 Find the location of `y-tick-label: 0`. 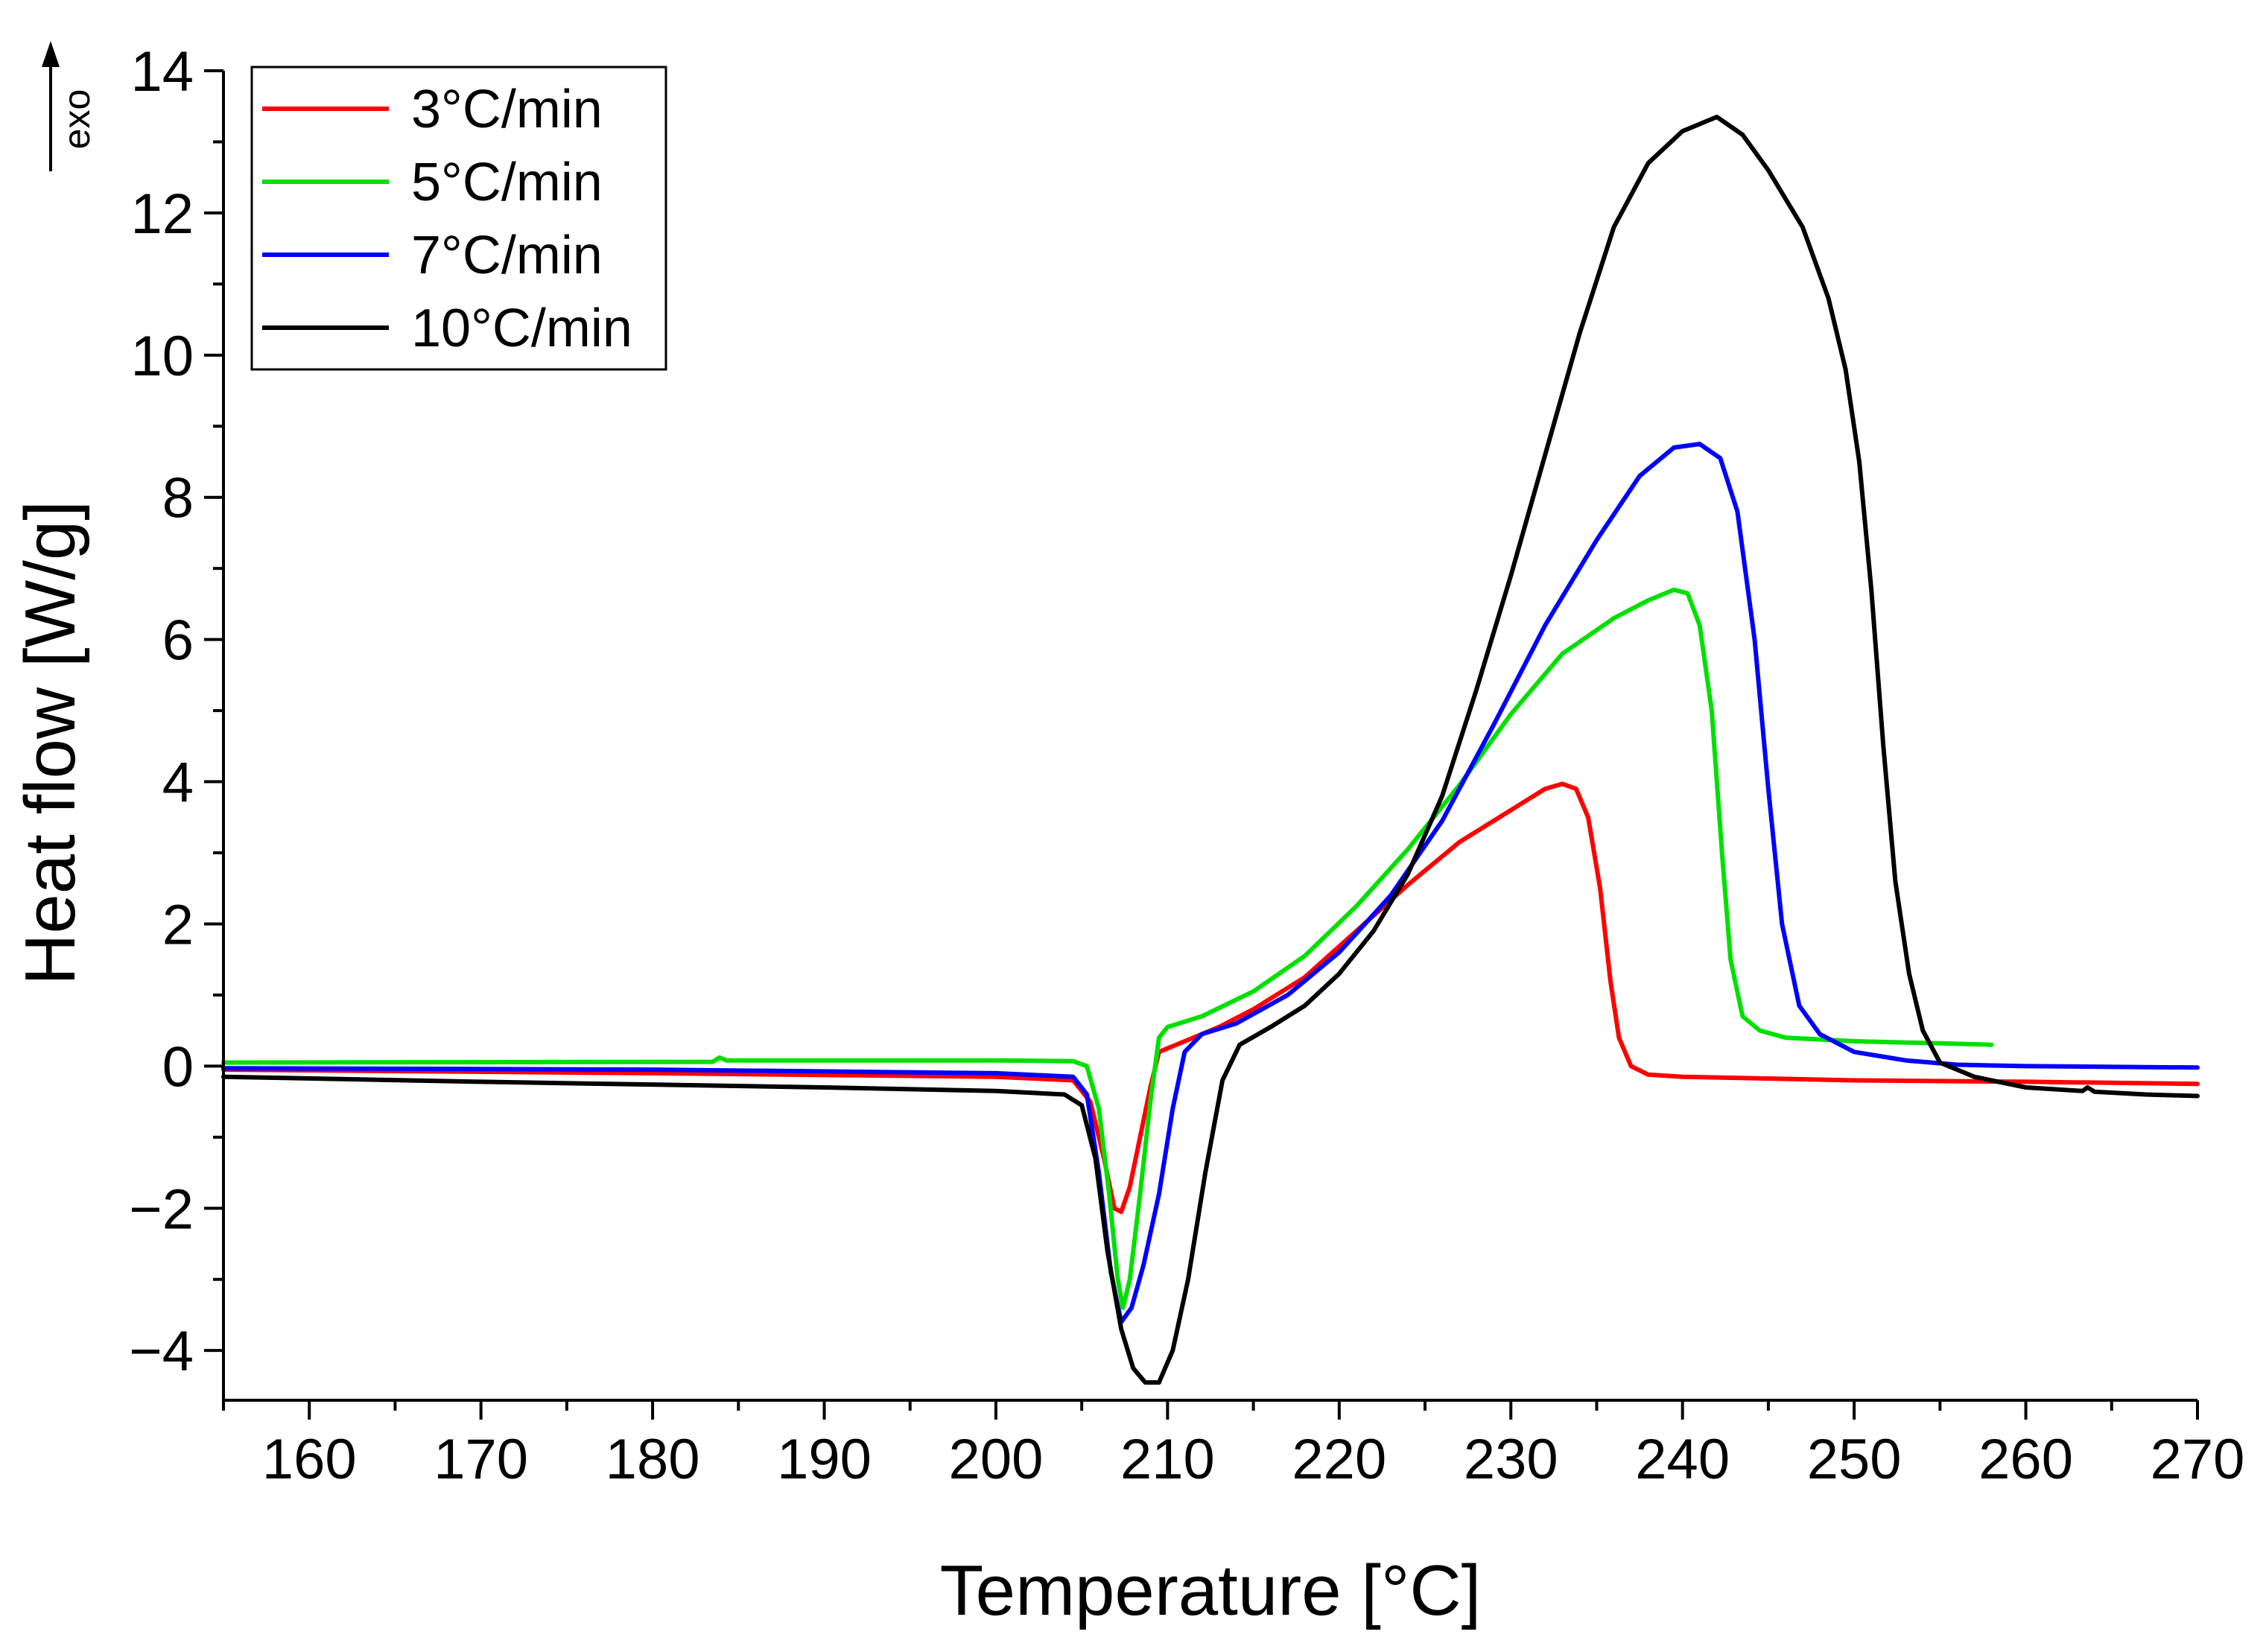

y-tick-label: 0 is located at coordinates (178, 1067).